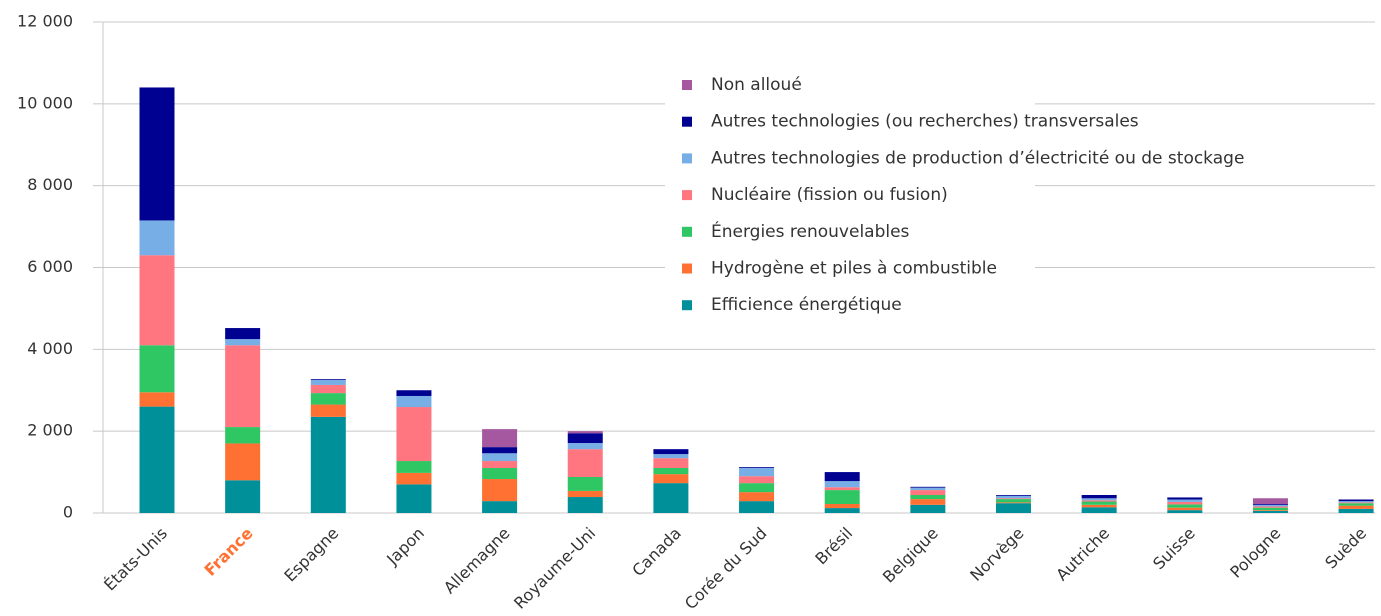  Describe the element at coordinates (756, 85) in the screenshot. I see `legend-label: Non alloué` at that location.